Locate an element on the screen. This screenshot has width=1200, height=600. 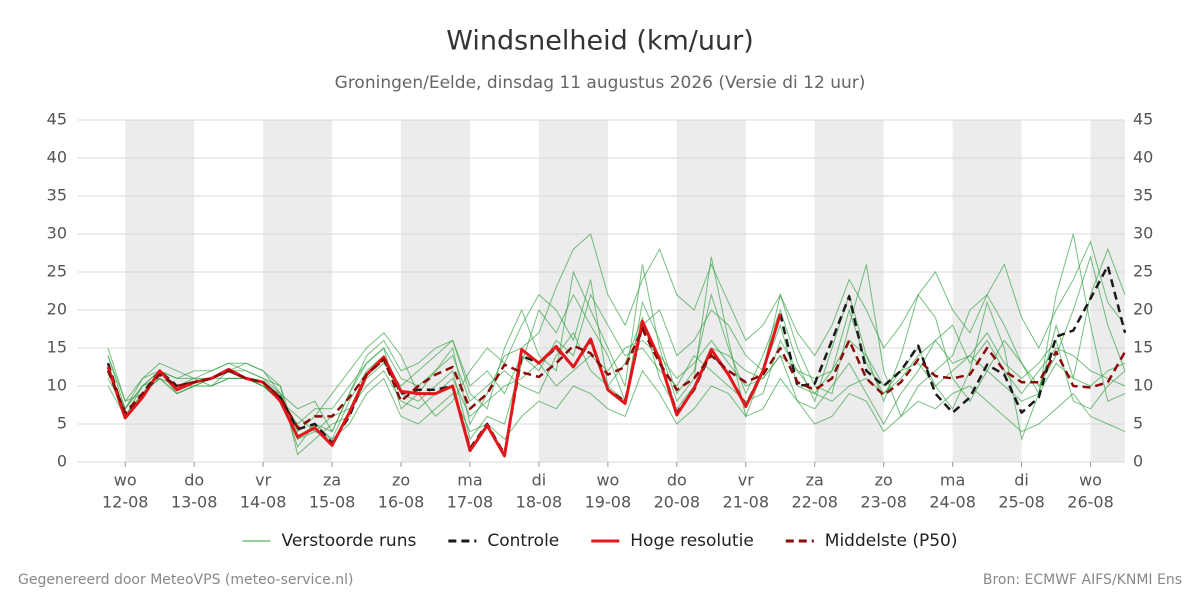
x-tick-date: 20-08 is located at coordinates (677, 502).